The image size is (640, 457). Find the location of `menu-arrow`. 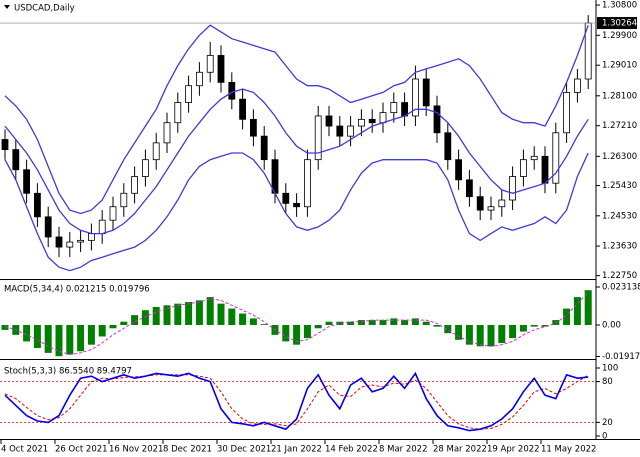

menu-arrow is located at coordinates (7, 7).